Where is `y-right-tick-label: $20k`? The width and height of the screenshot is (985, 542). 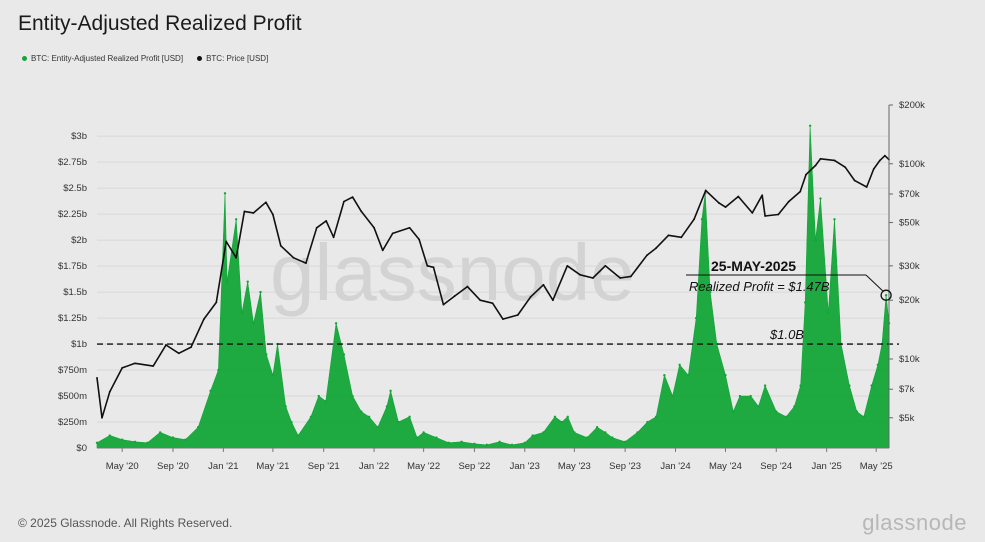
y-right-tick-label: $20k is located at coordinates (909, 300).